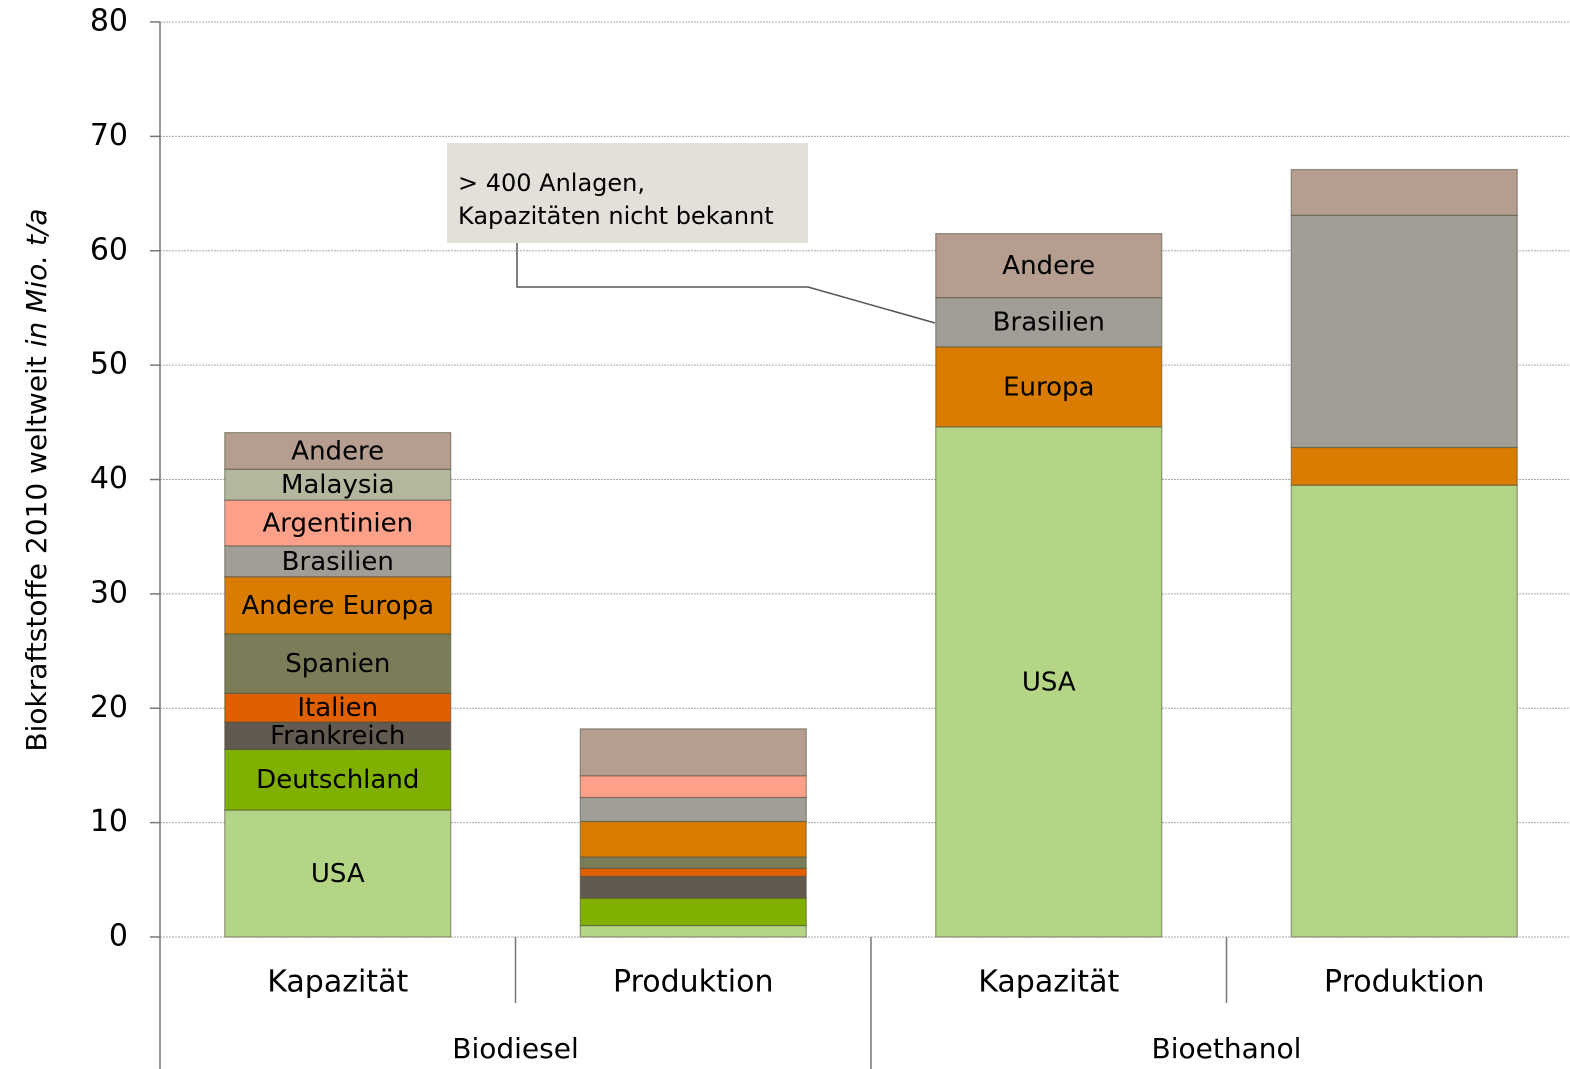 Image resolution: width=1570 pixels, height=1069 pixels. I want to click on y-tick-label: 10, so click(109, 821).